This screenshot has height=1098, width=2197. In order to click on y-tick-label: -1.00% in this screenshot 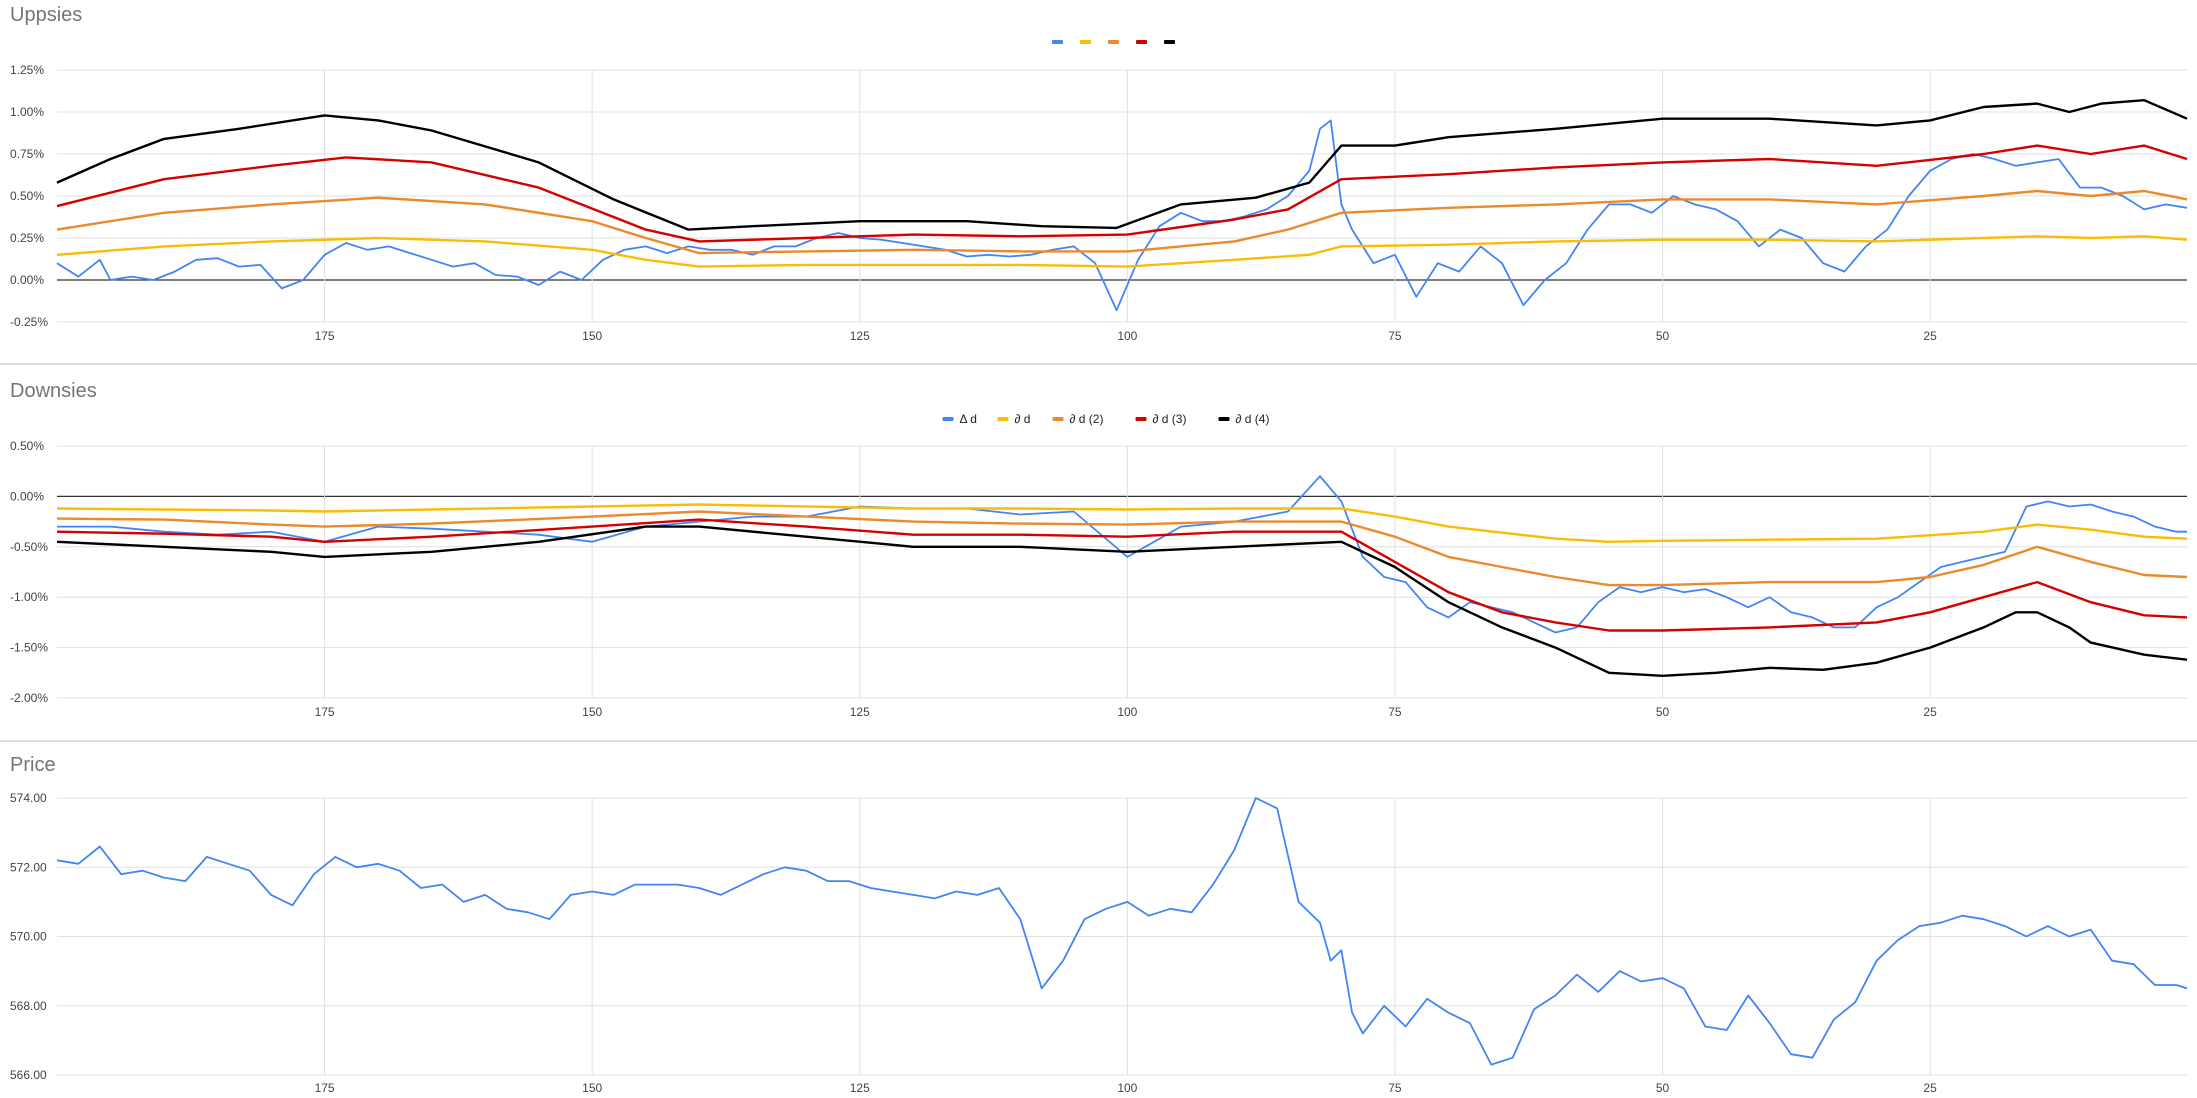, I will do `click(29, 597)`.